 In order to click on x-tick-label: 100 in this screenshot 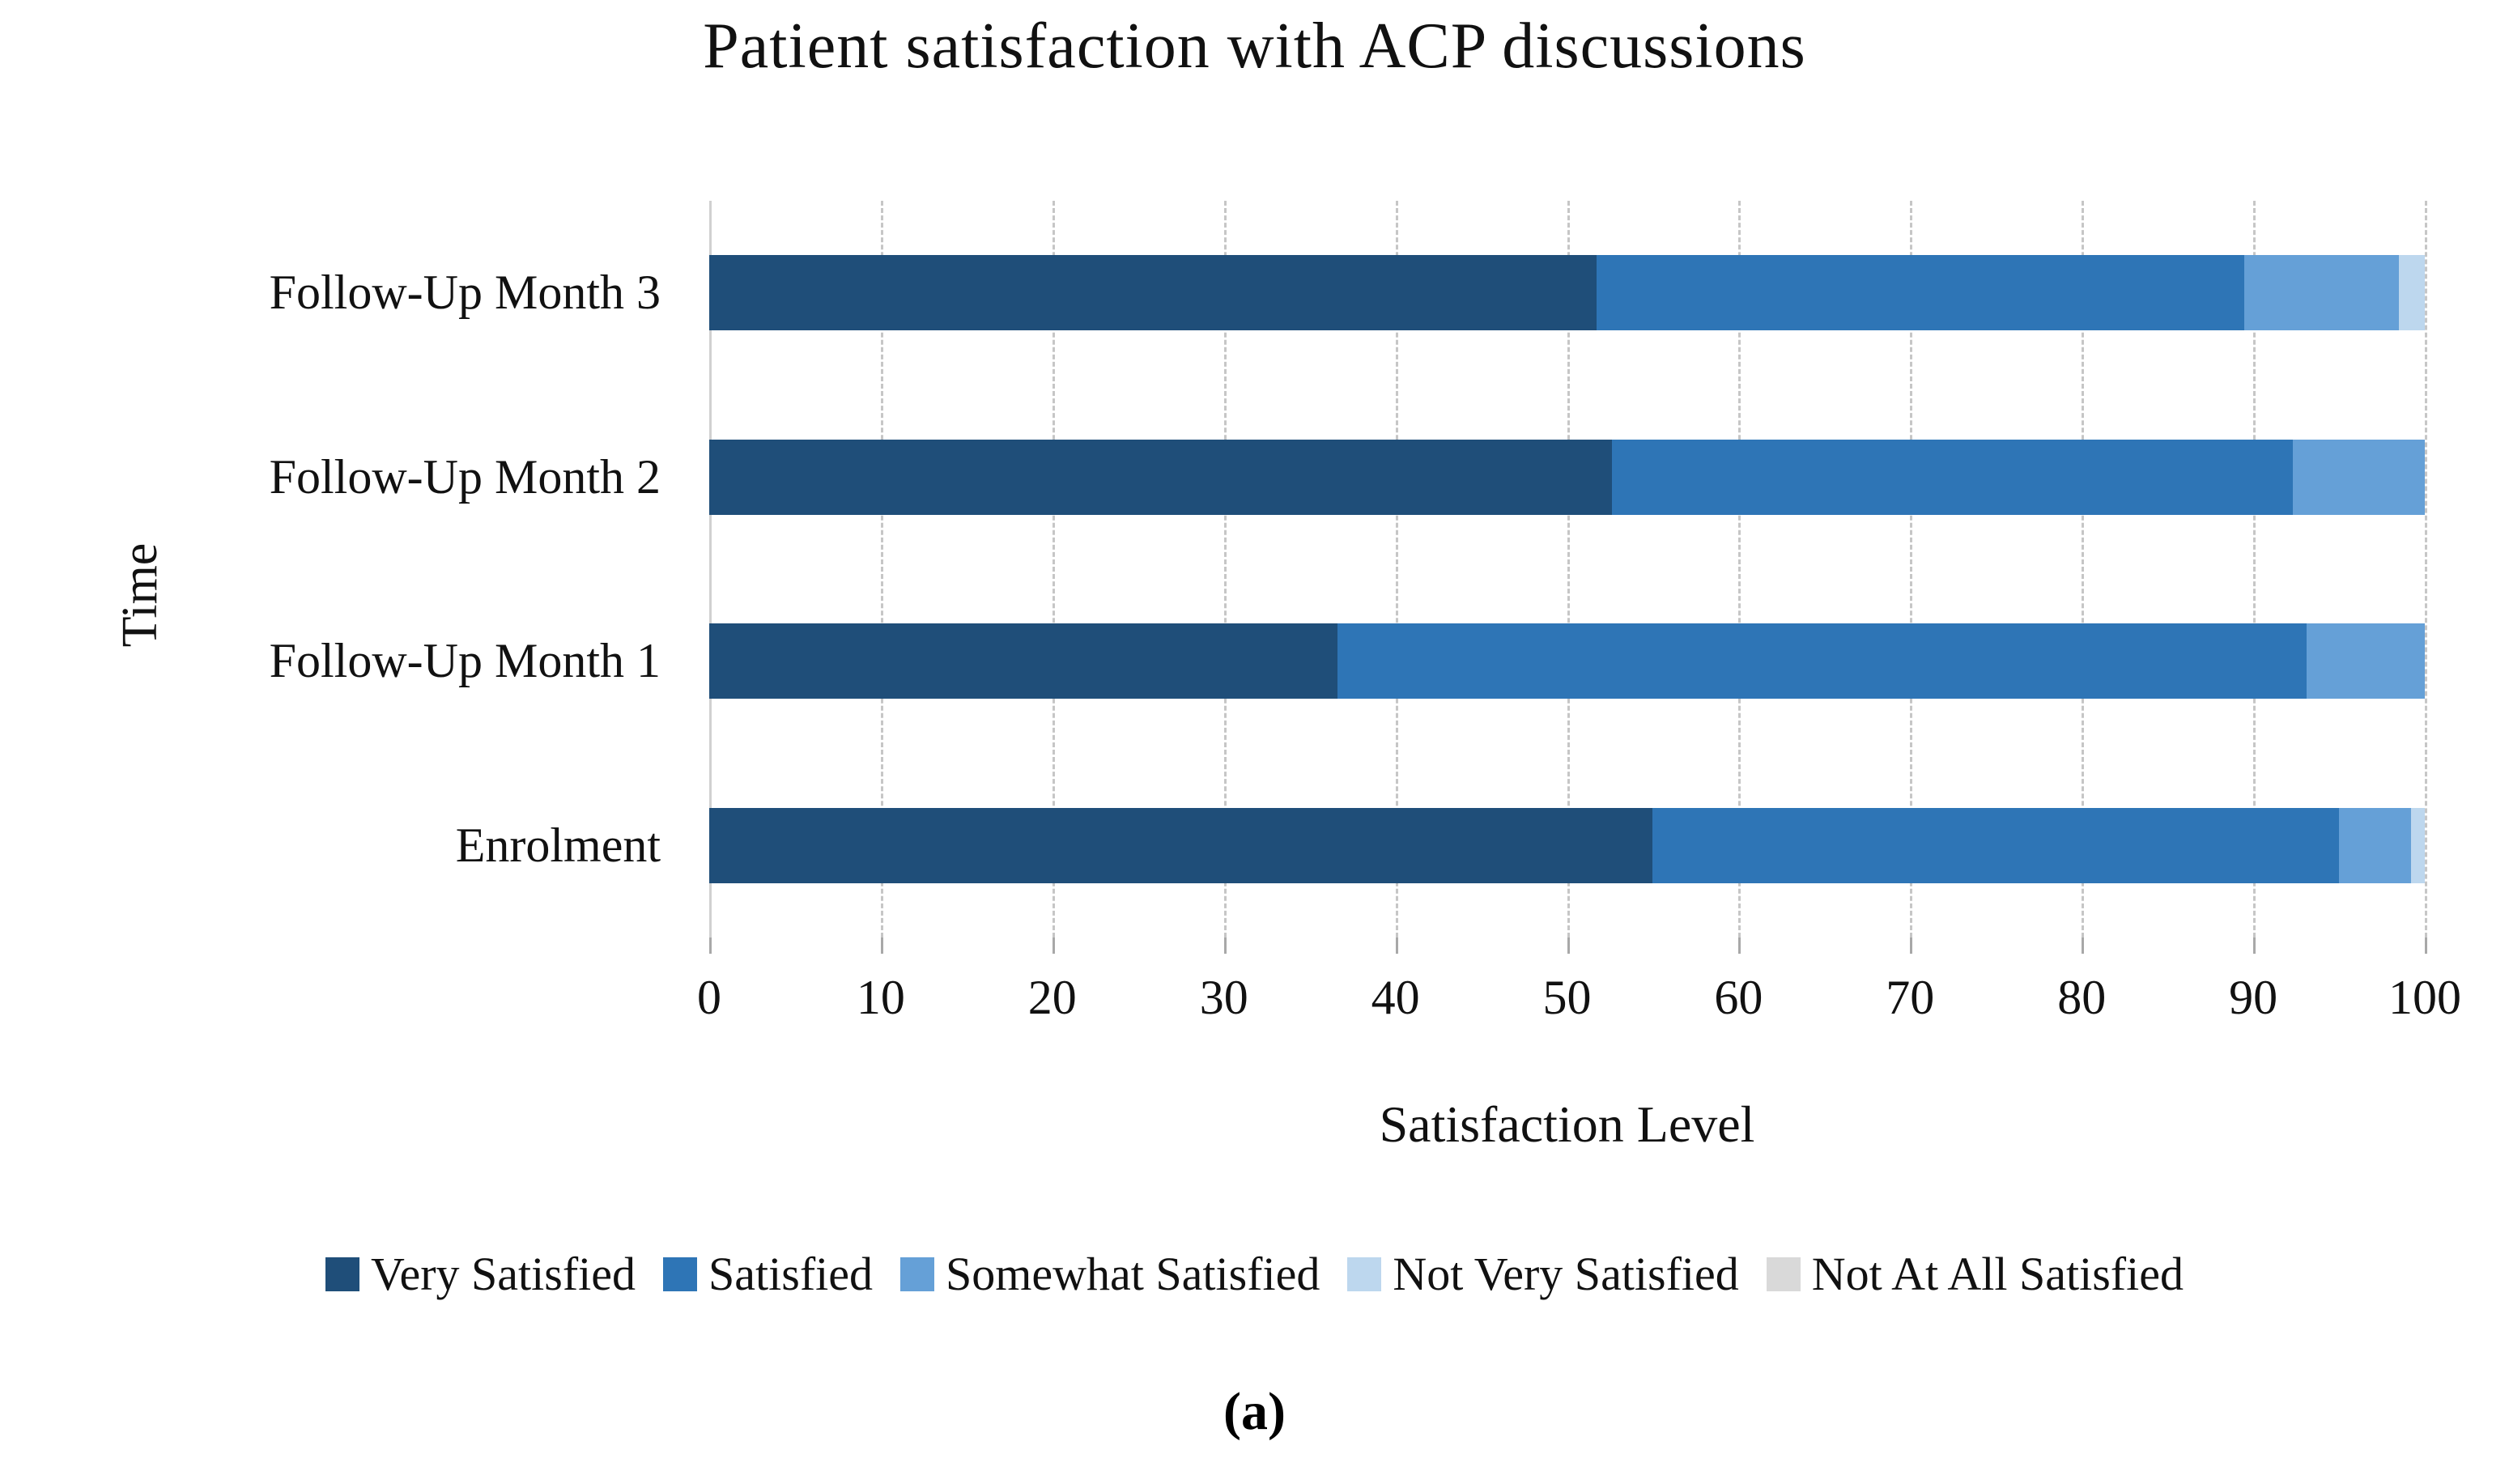, I will do `click(2425, 997)`.